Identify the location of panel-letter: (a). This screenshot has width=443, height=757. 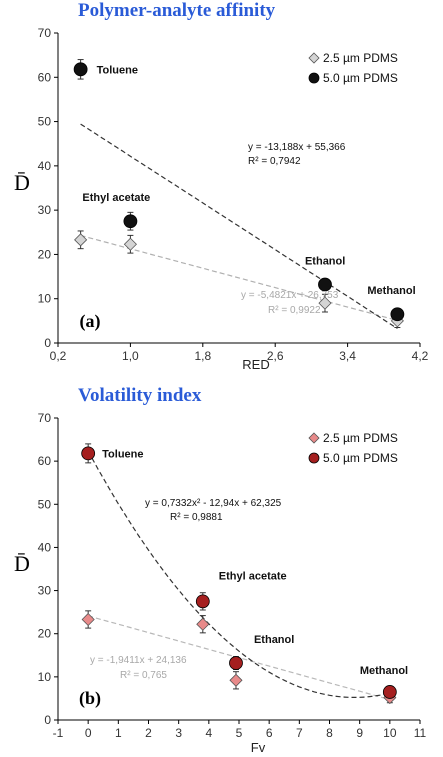
(90, 321).